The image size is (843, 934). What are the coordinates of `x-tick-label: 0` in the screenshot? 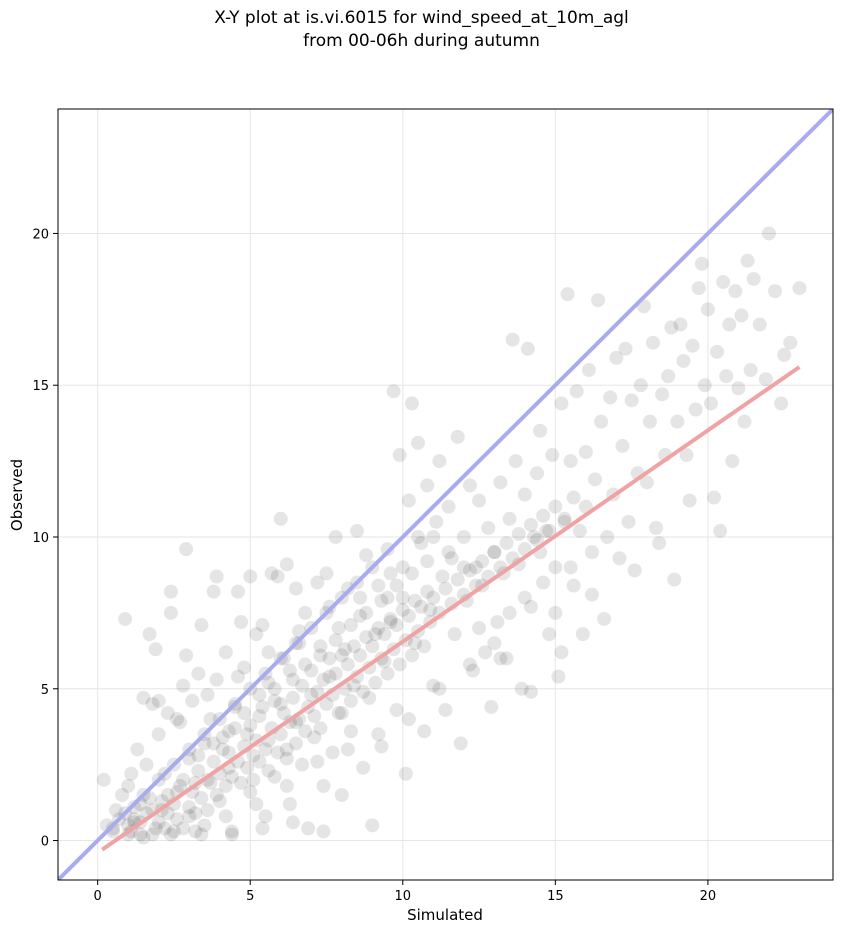 It's located at (98, 896).